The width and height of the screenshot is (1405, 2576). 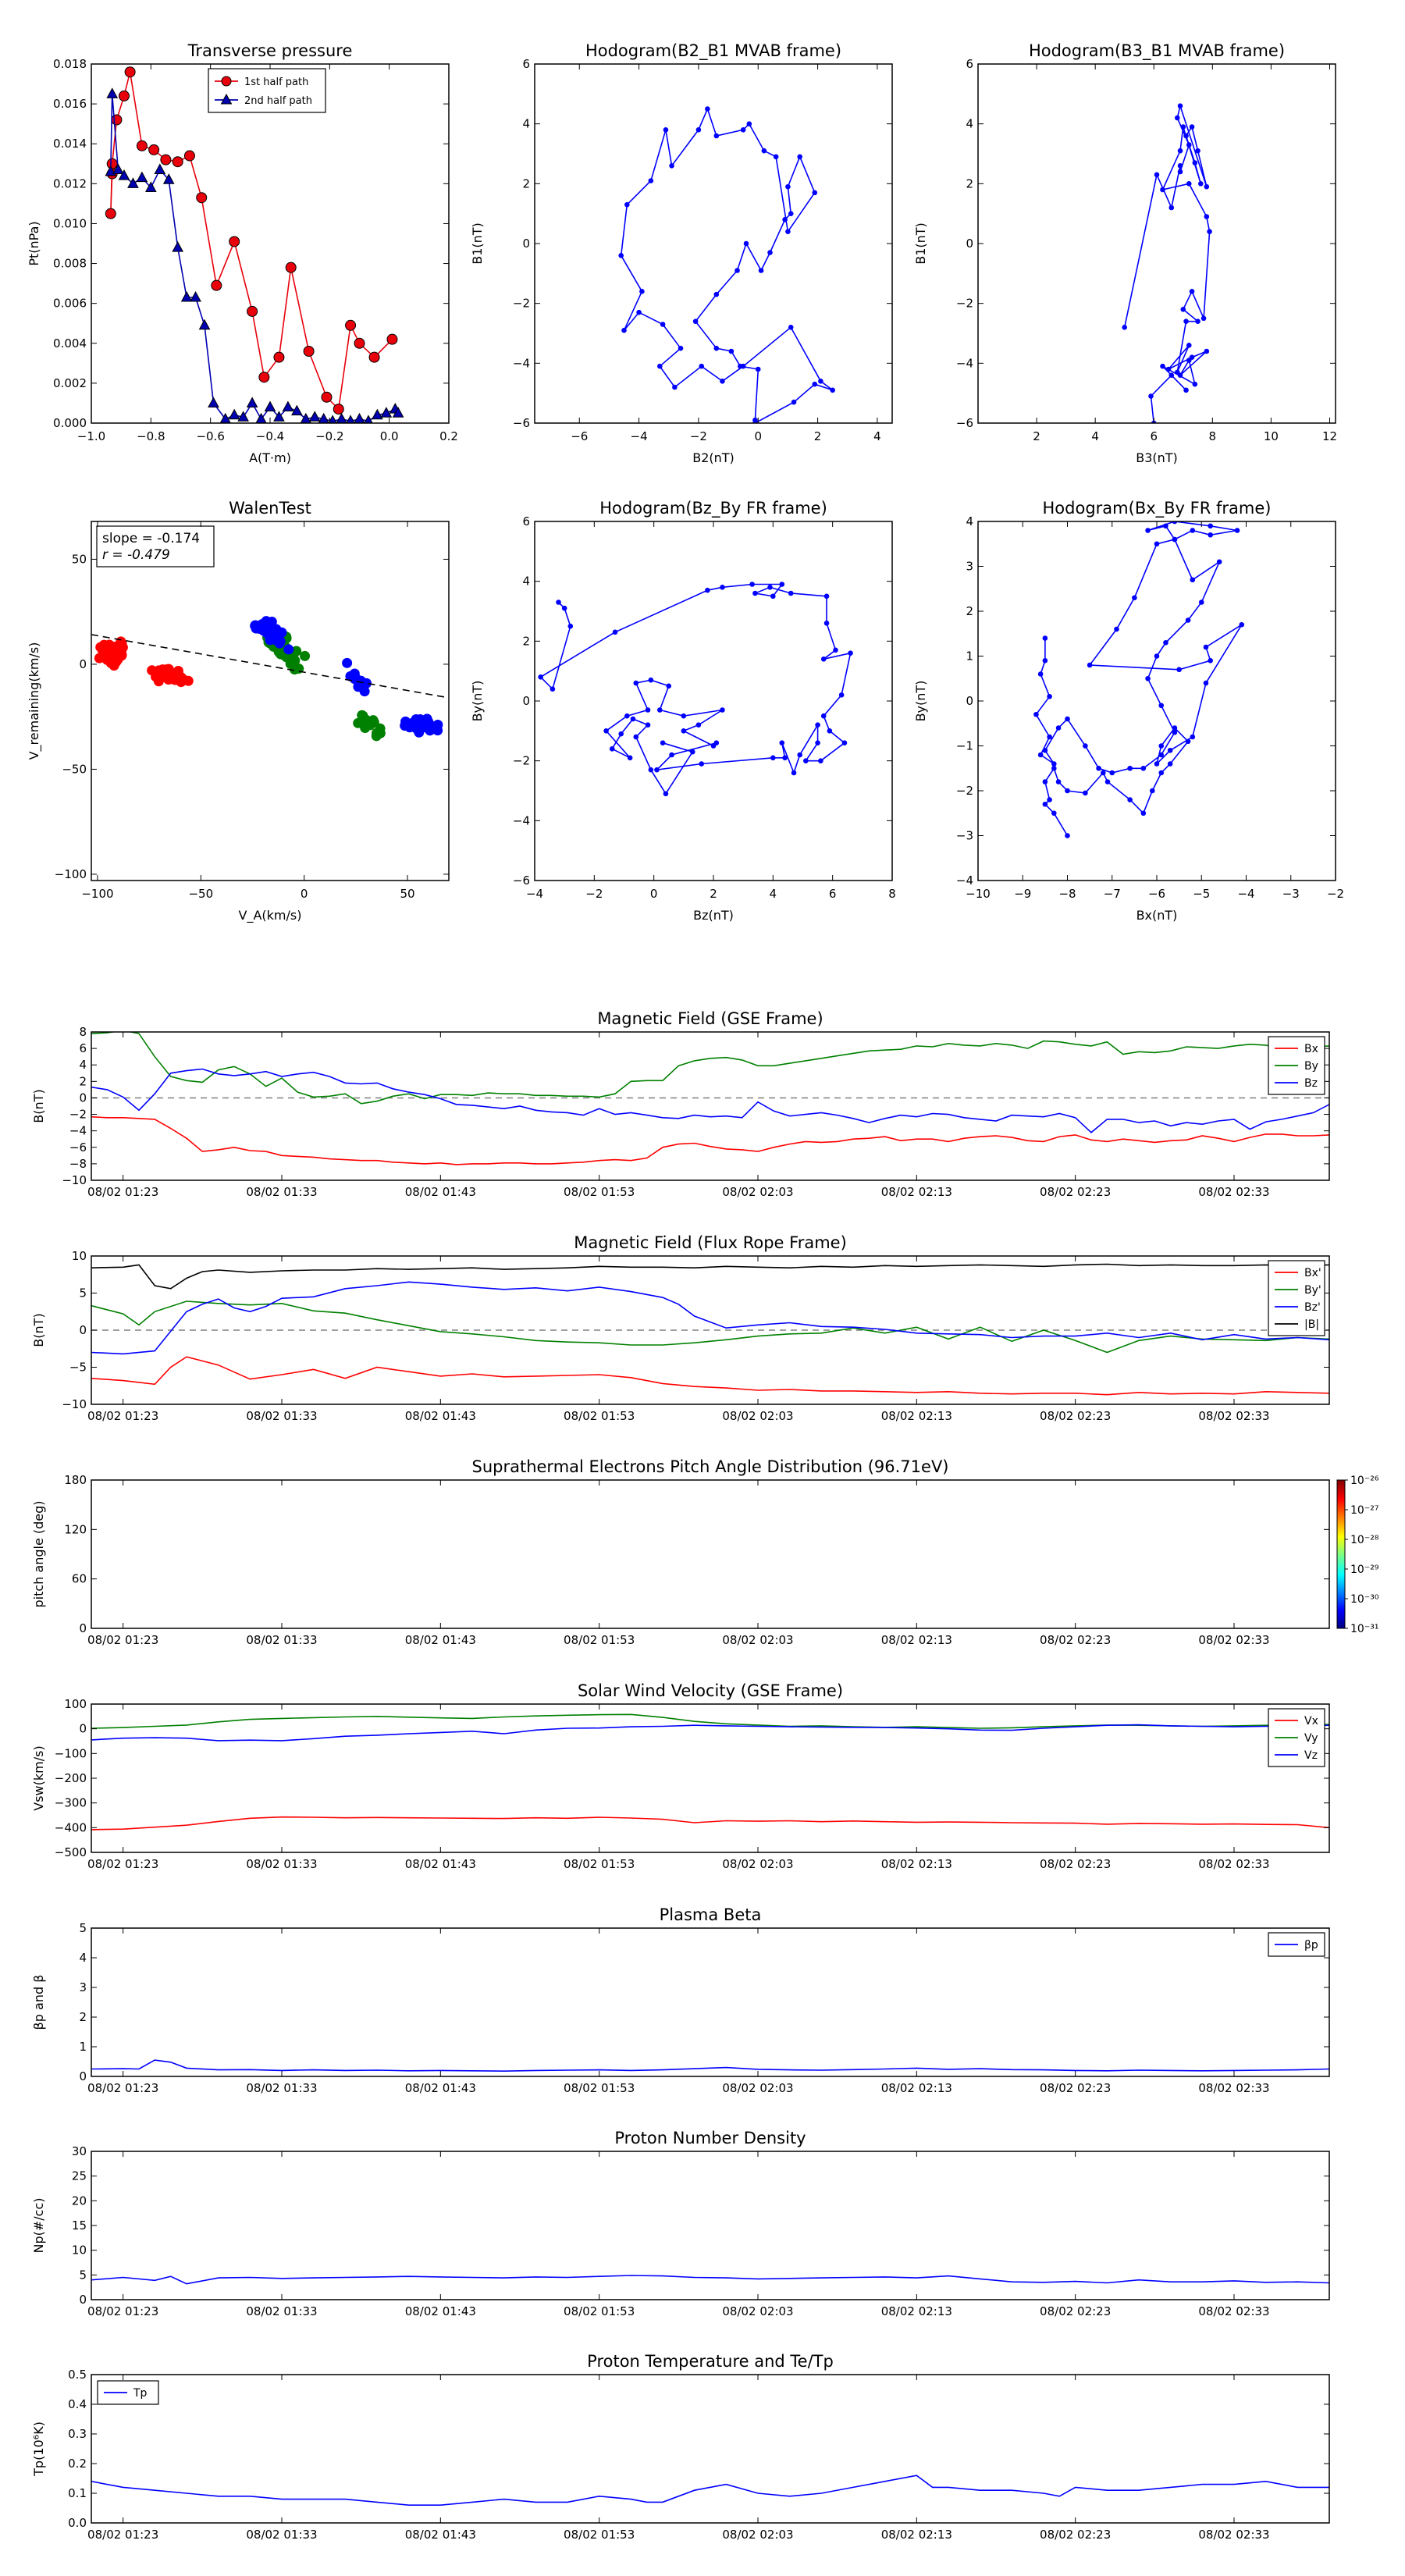 I want to click on y-axis-label: Pt(nPa), so click(x=34, y=243).